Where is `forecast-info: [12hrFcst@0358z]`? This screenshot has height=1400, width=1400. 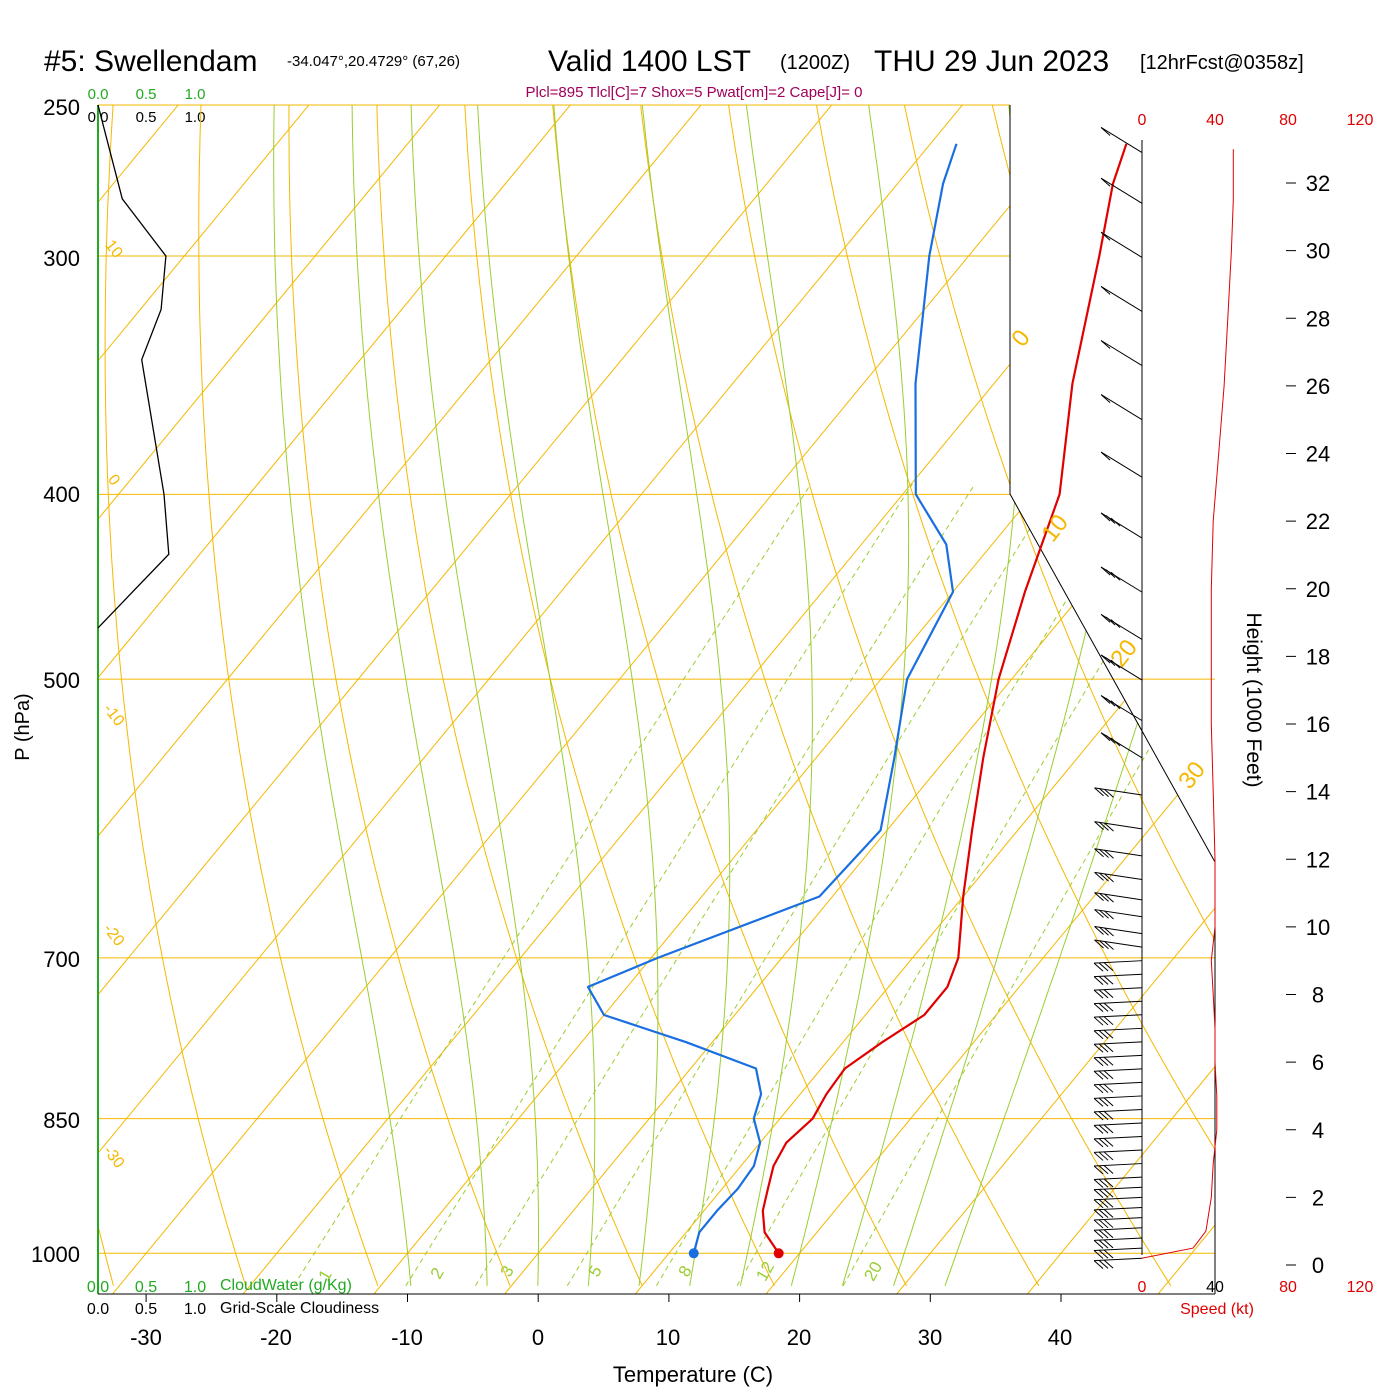
forecast-info: [12hrFcst@0358z] is located at coordinates (1222, 63).